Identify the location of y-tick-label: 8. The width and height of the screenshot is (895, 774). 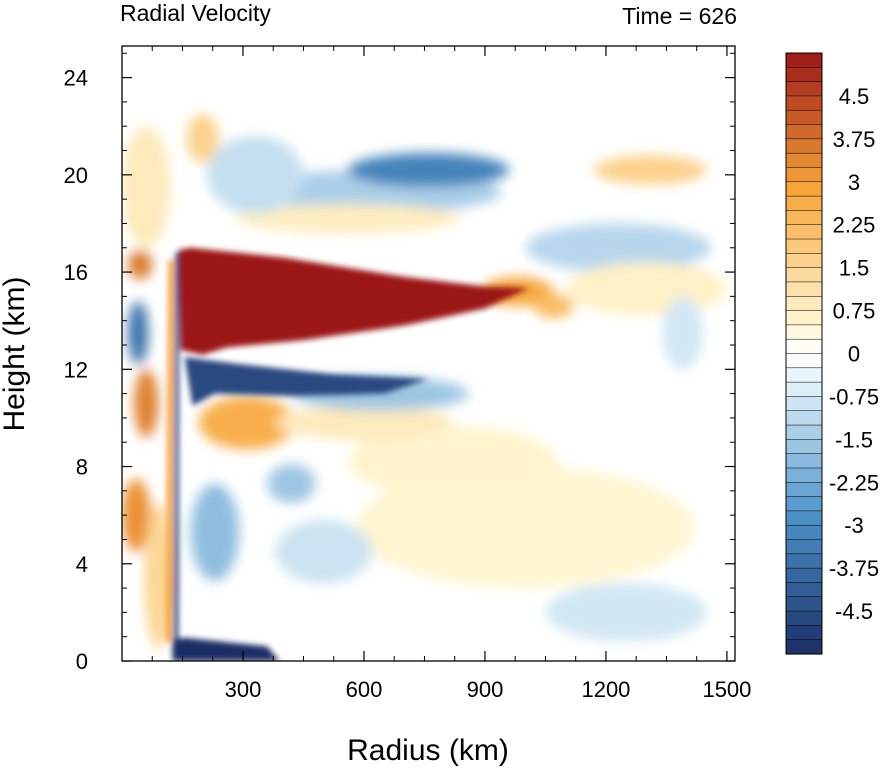
(82, 467).